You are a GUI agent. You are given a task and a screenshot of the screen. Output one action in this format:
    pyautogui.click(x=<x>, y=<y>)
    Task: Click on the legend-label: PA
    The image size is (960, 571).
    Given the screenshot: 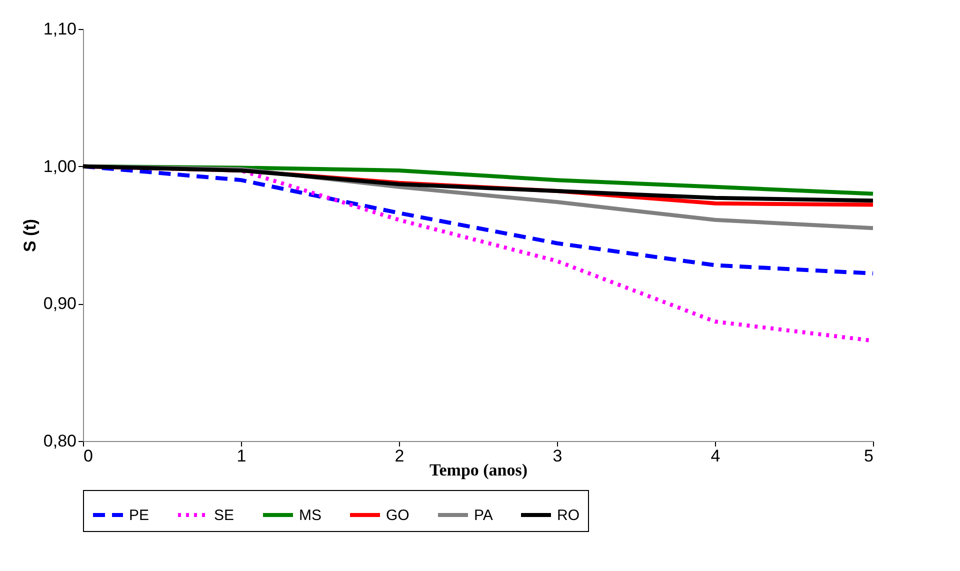 What is the action you would take?
    pyautogui.click(x=483, y=515)
    